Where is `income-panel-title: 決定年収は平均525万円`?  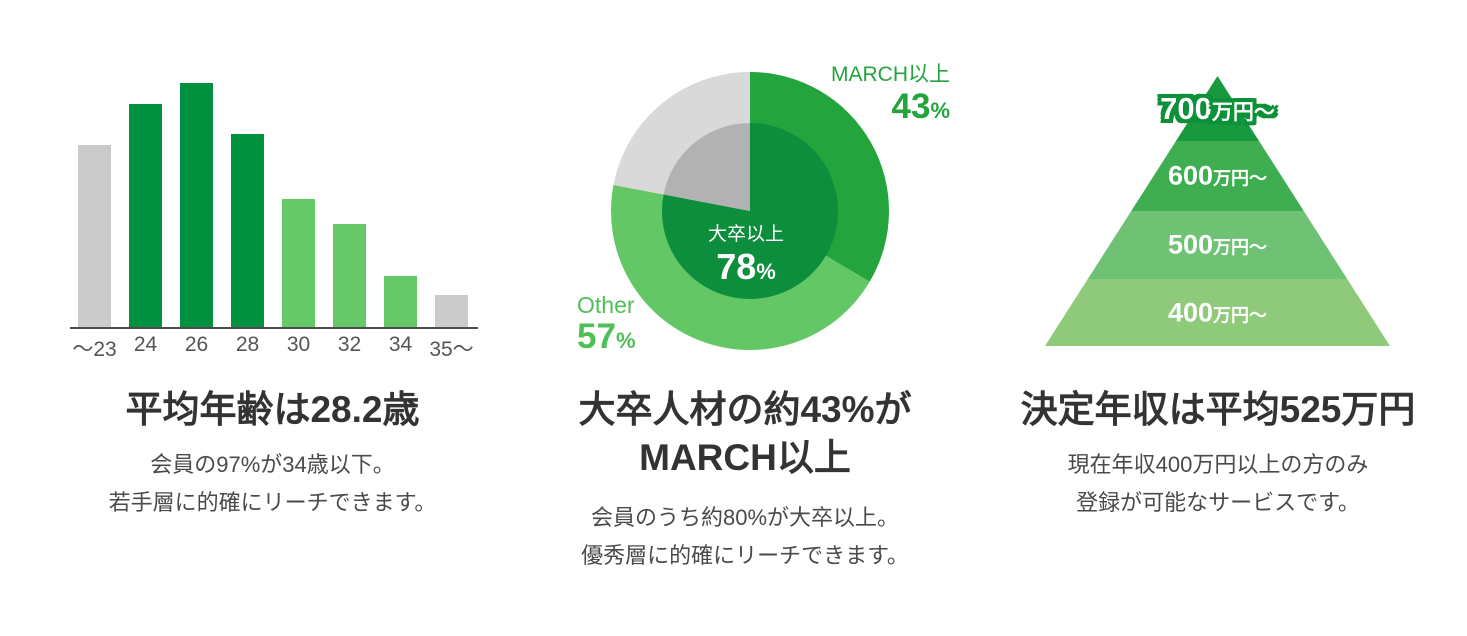
income-panel-title: 決定年収は平均525万円 is located at coordinates (1218, 409).